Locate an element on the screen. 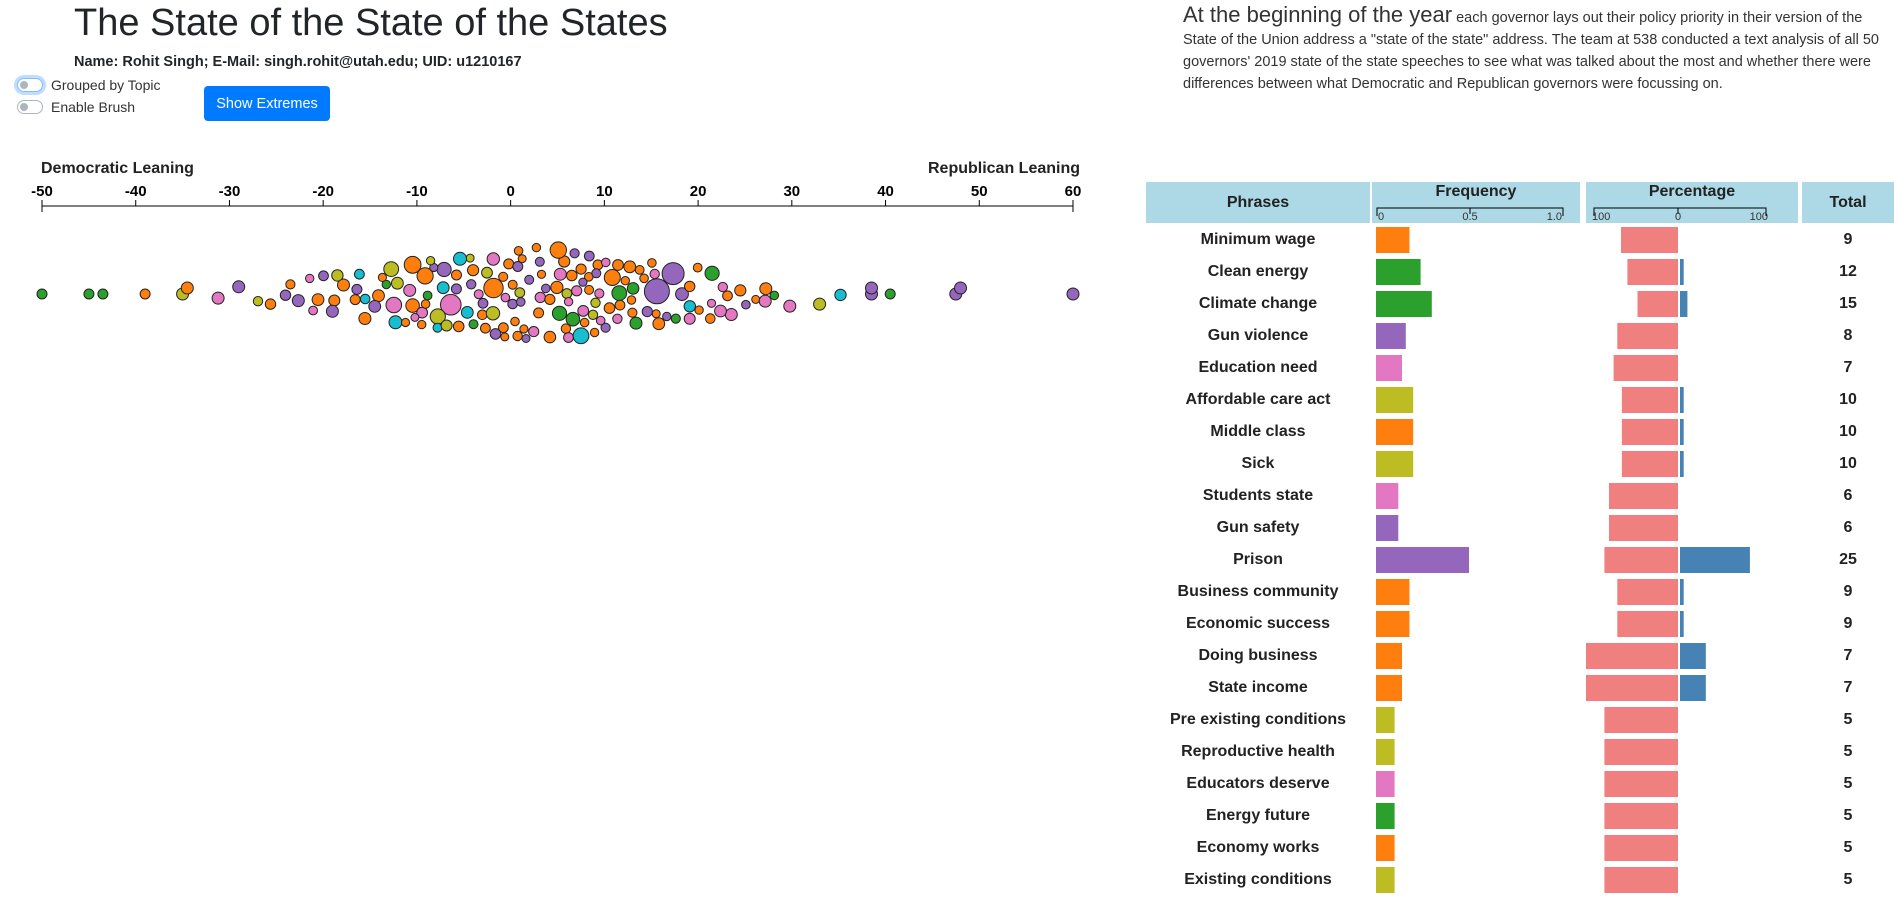 The image size is (1894, 897). table-row: Prison 25 is located at coordinates (1520, 560).